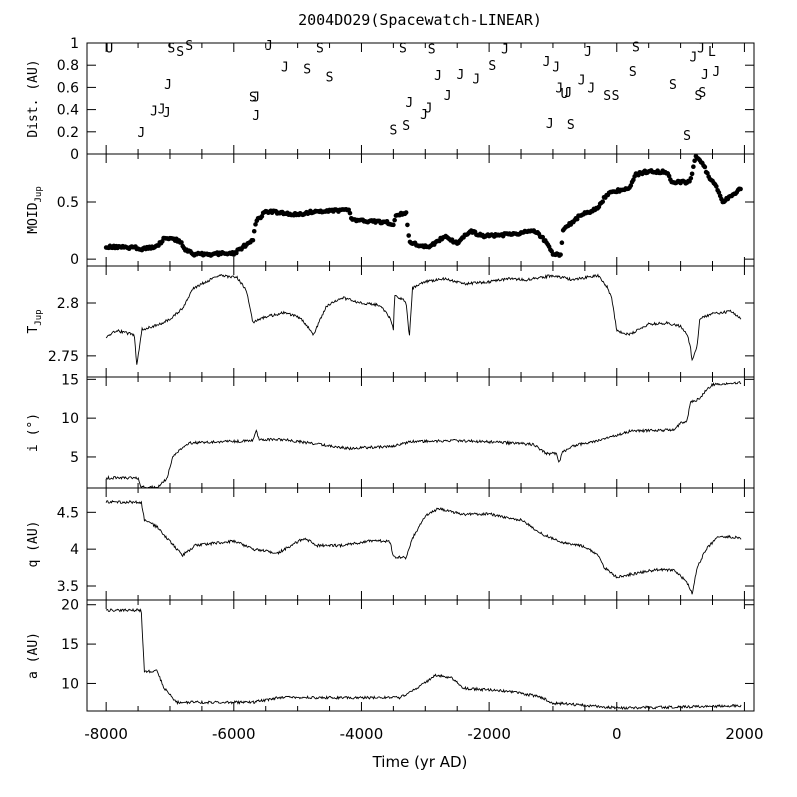  What do you see at coordinates (423, 659) in the screenshot?
I see `series-line-semi` at bounding box center [423, 659].